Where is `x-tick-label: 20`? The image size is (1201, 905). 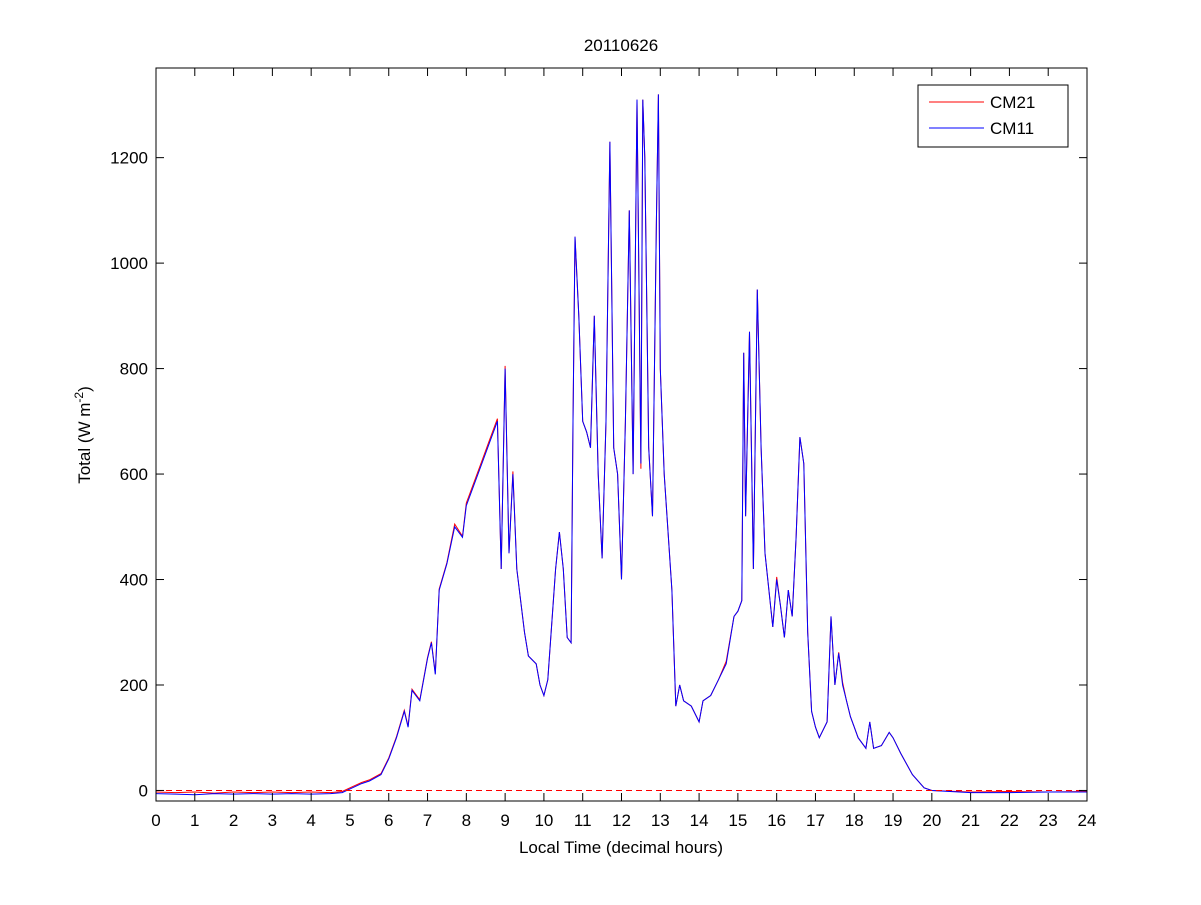 x-tick-label: 20 is located at coordinates (931, 820).